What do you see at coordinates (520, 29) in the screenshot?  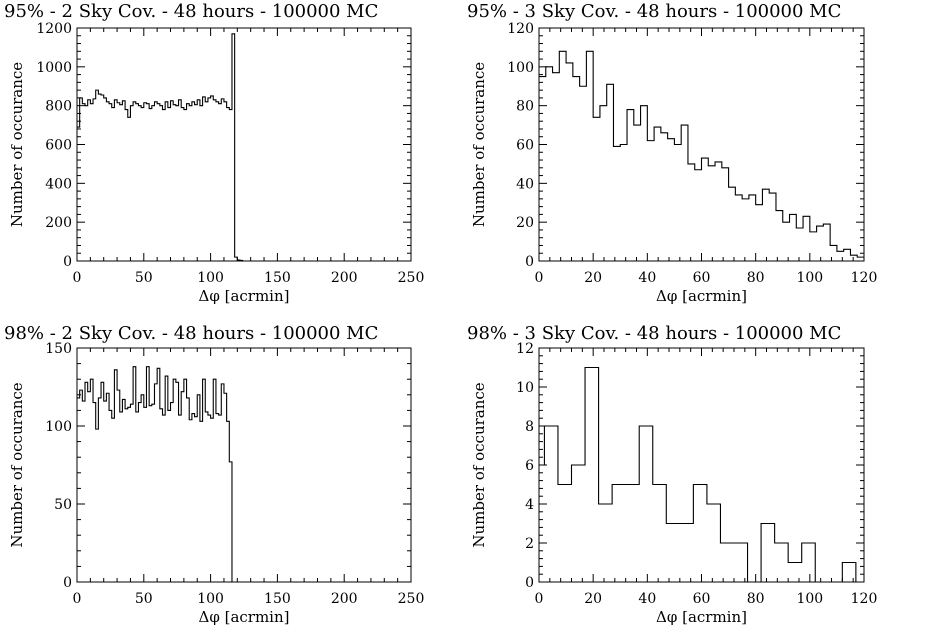 I see `y-tick-label: 120` at bounding box center [520, 29].